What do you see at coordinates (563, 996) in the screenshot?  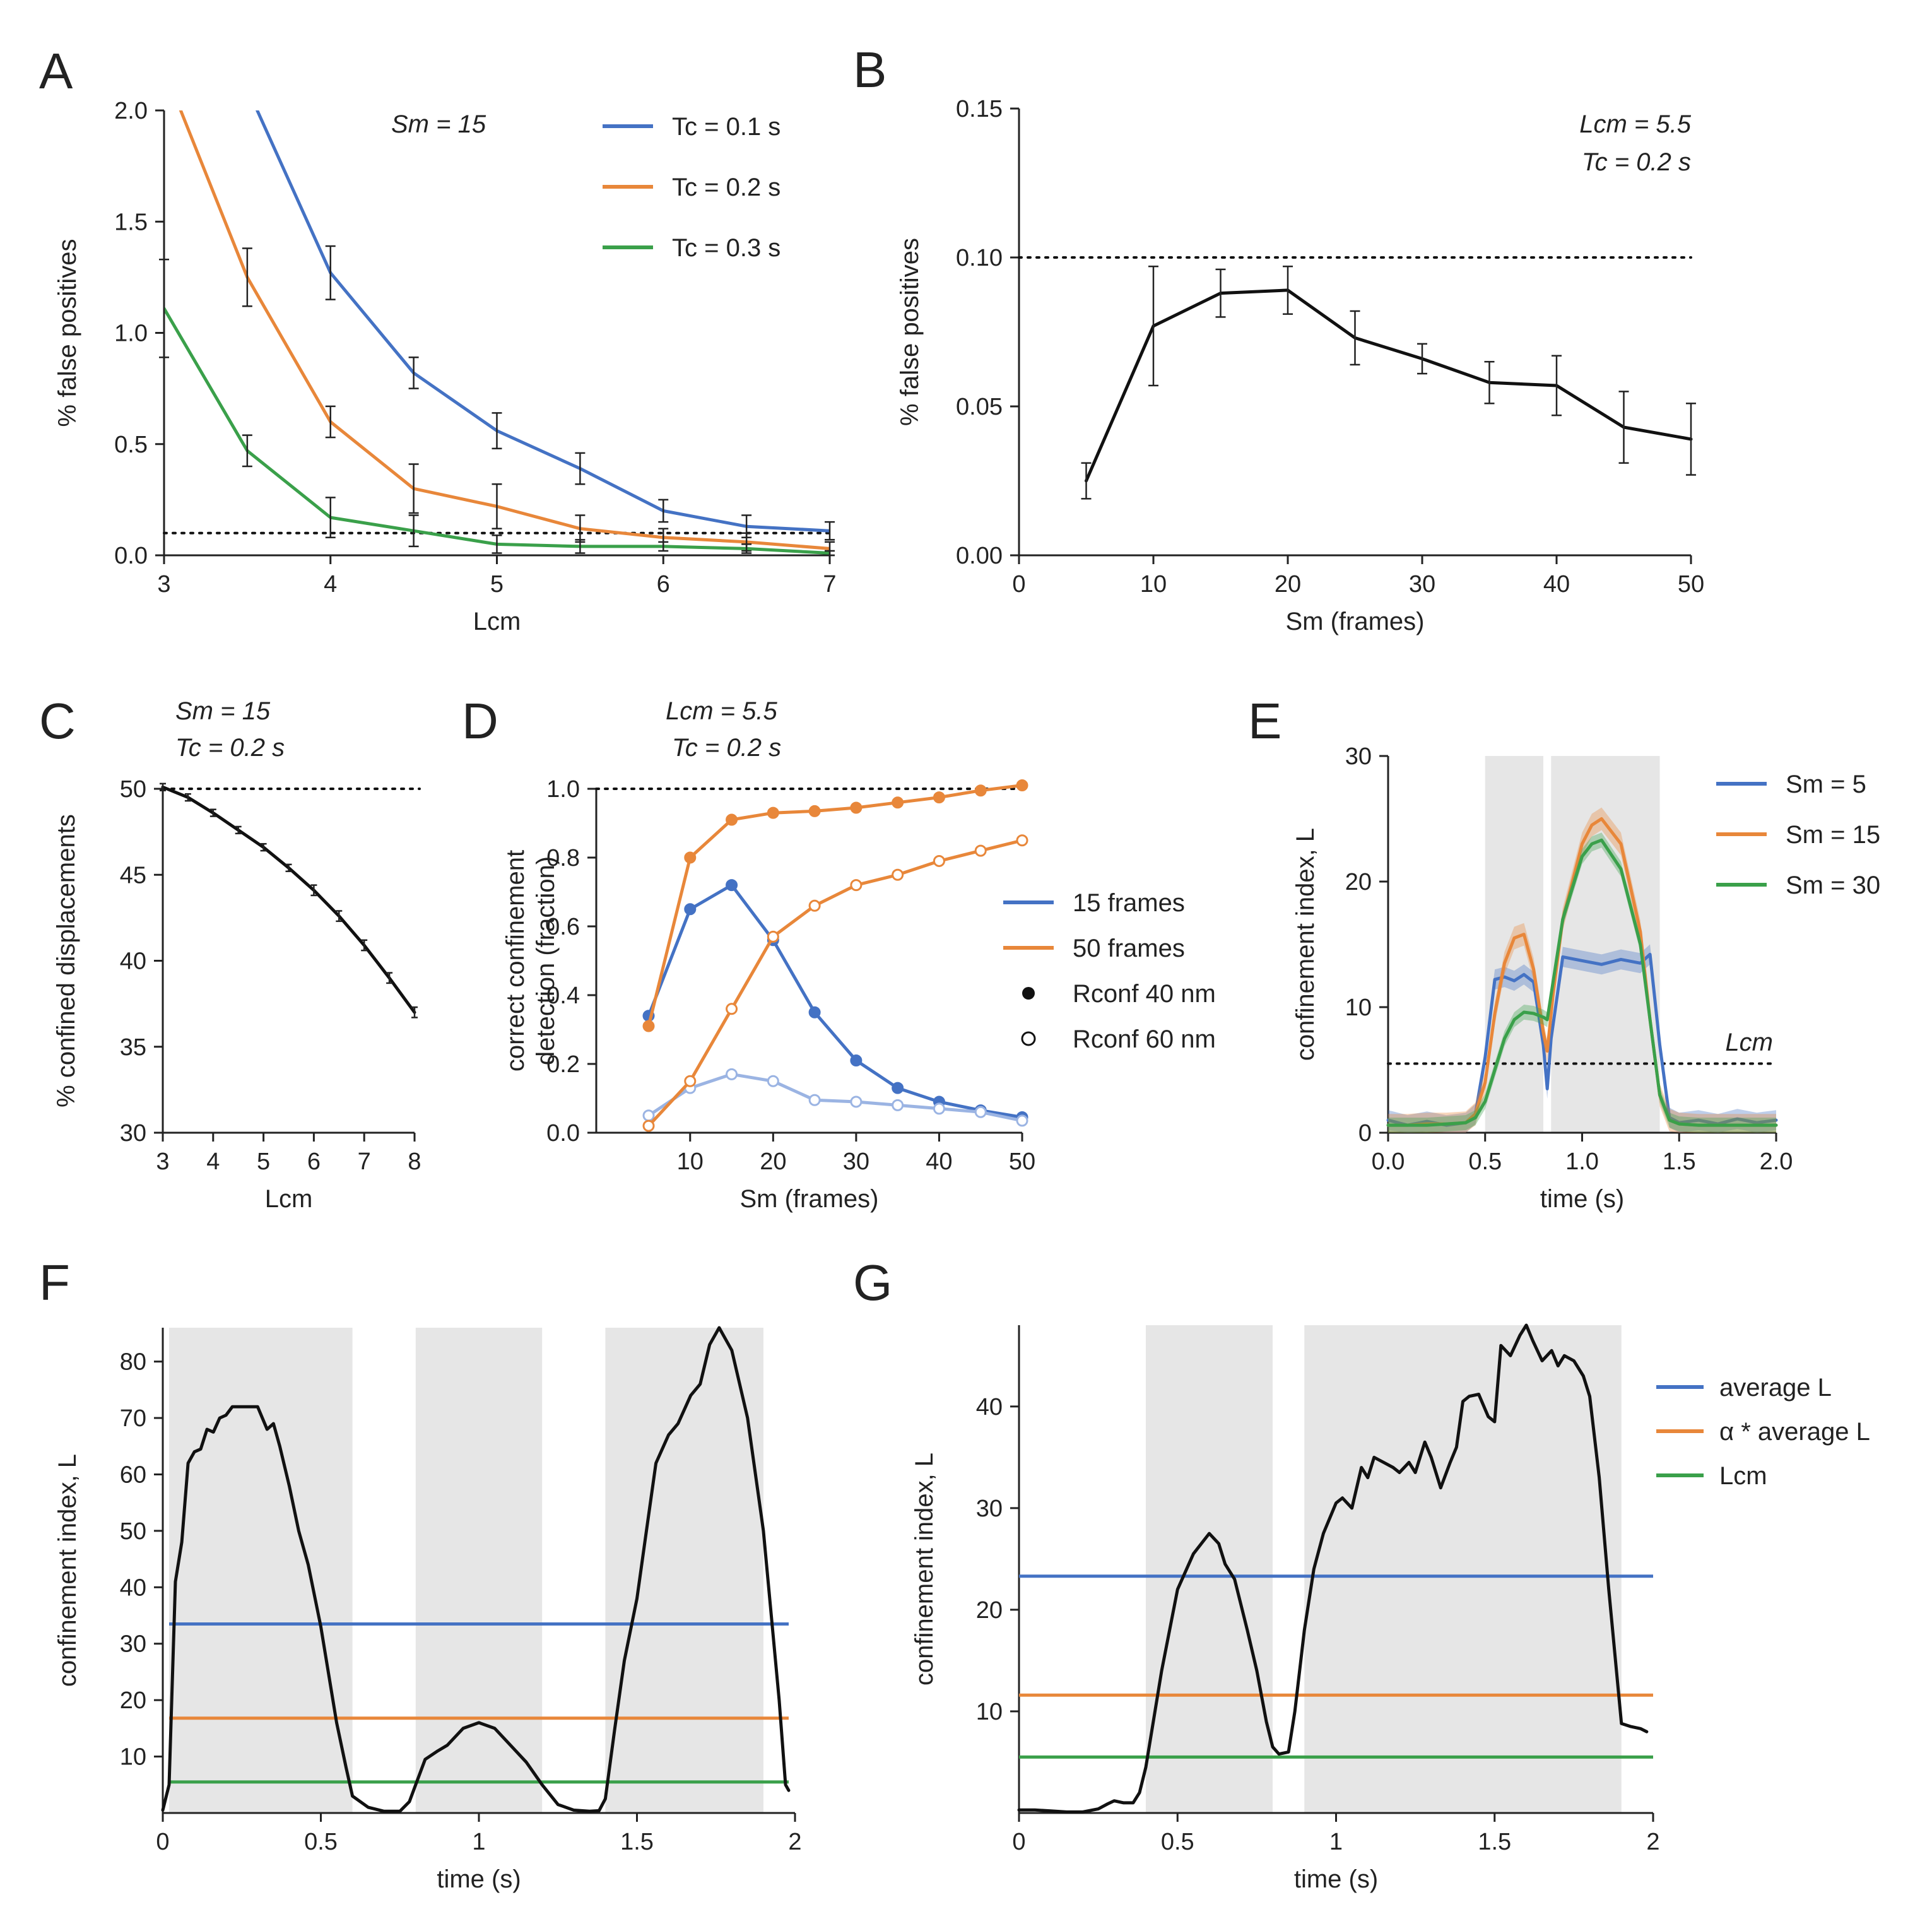 I see `y-tick-label: 0.4` at bounding box center [563, 996].